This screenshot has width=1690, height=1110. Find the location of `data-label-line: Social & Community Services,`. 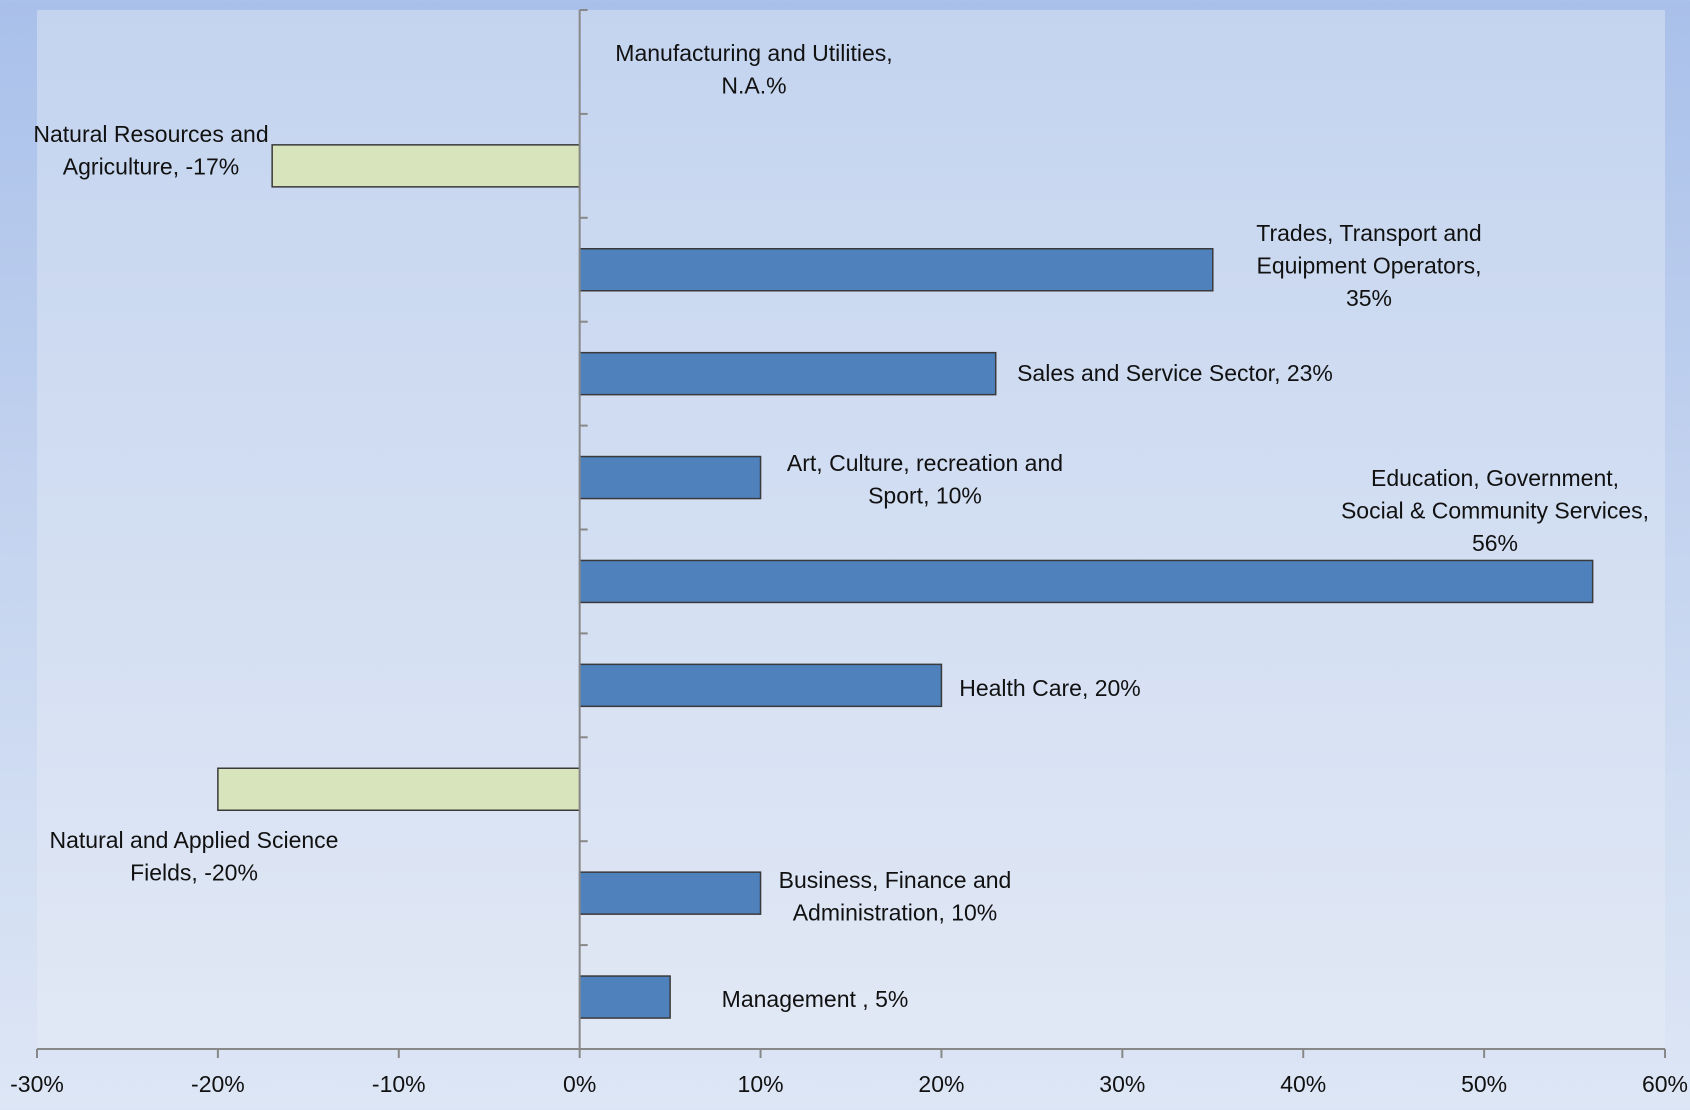

data-label-line: Social & Community Services, is located at coordinates (1495, 511).